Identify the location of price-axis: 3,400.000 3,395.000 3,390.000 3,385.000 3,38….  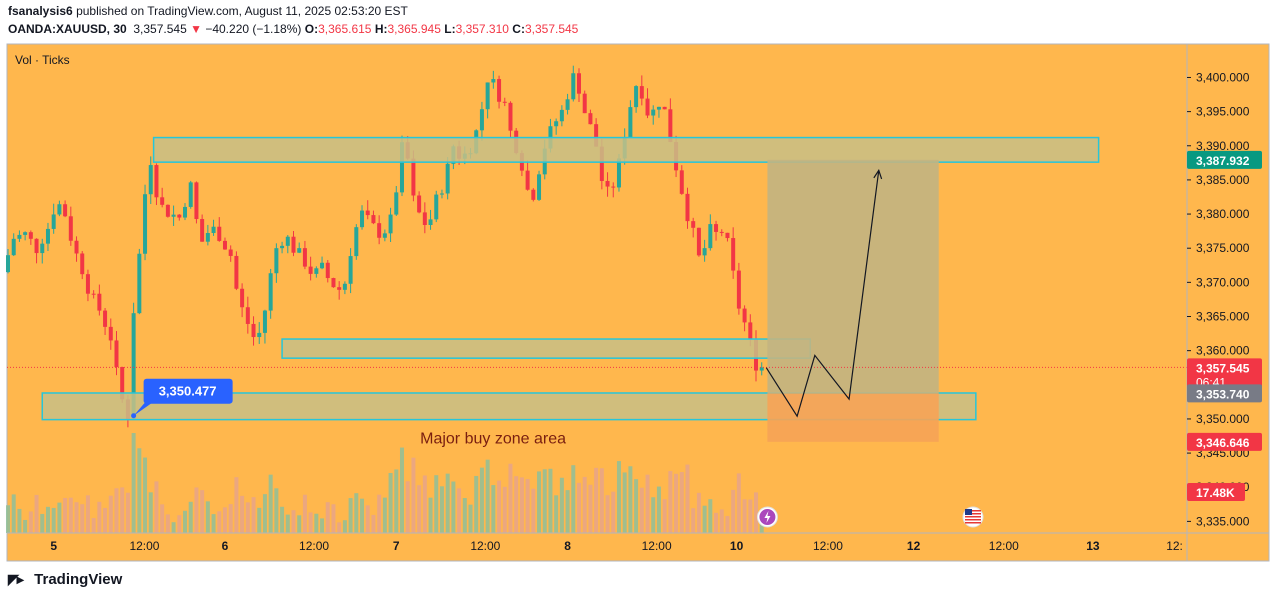
(1224, 302).